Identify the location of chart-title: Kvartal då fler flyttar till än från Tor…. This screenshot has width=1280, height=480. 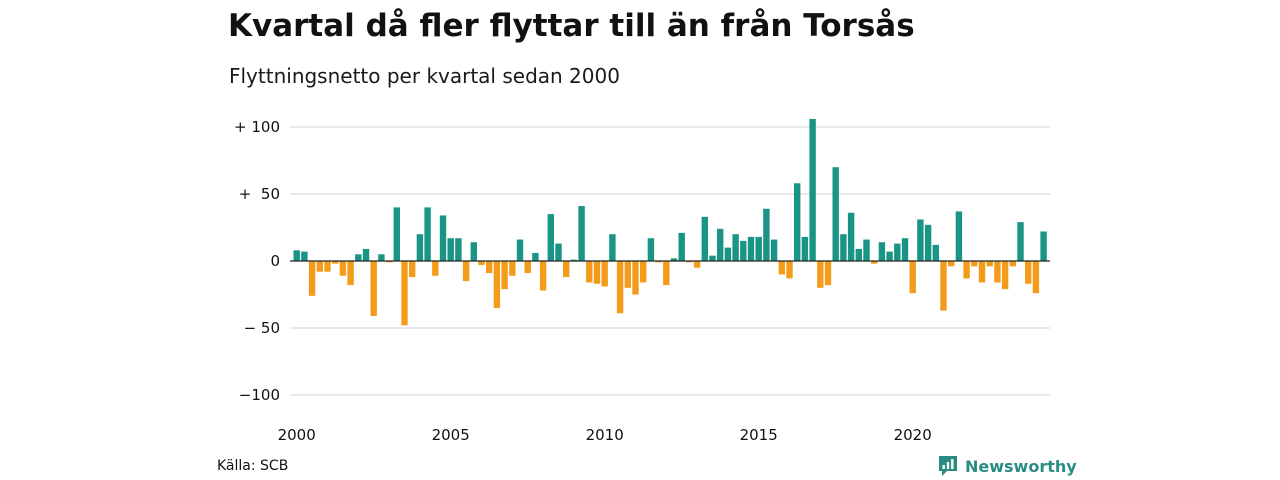
(571, 26).